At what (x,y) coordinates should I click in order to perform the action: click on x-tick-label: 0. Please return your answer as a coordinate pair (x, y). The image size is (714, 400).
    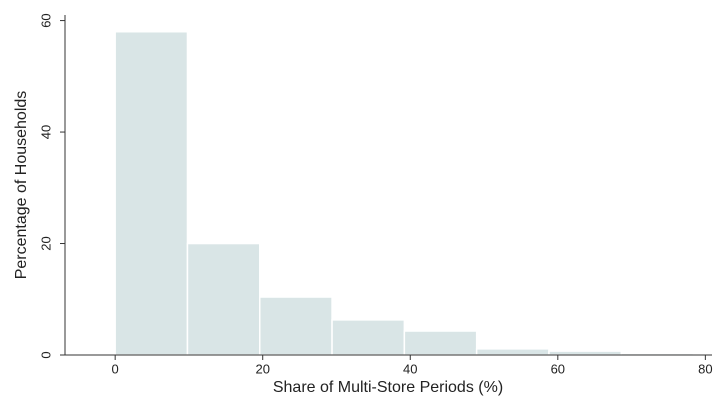
    Looking at the image, I should click on (115, 368).